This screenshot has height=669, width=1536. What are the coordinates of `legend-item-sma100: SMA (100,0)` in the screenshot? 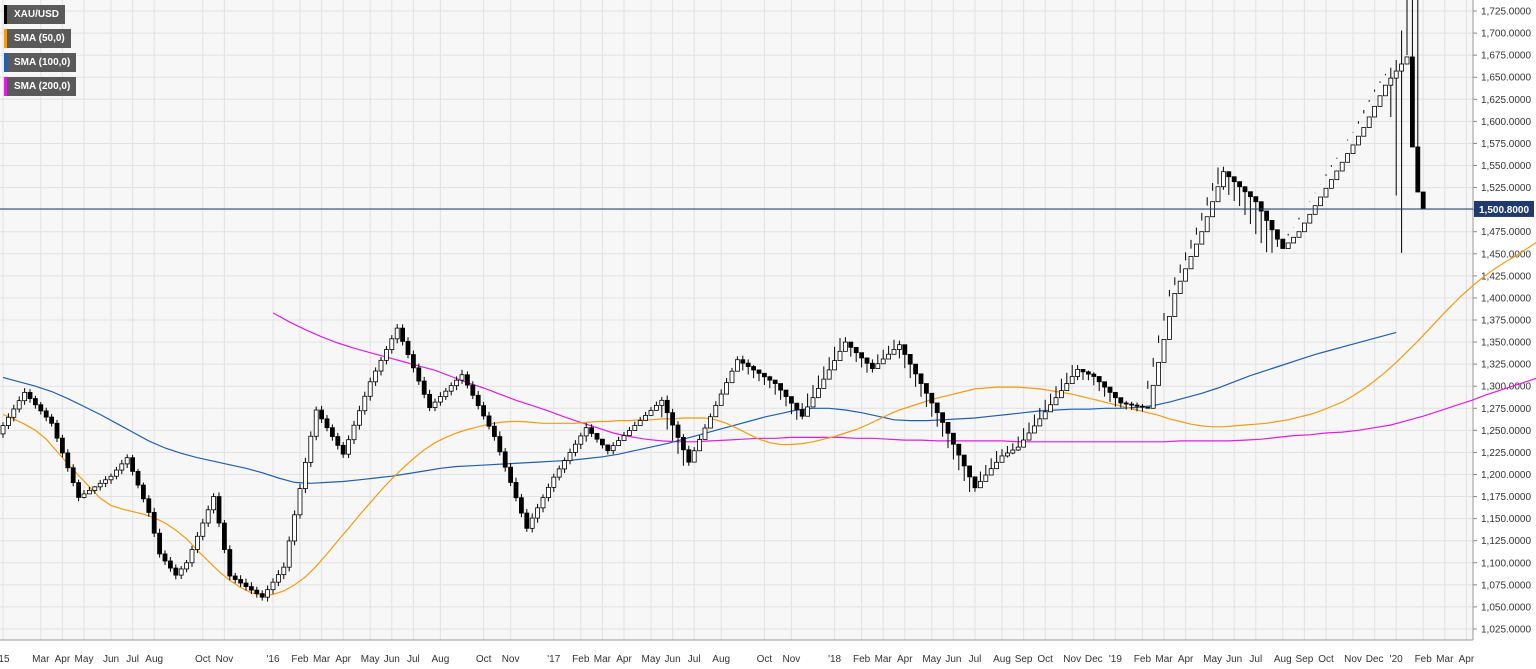 It's located at (40, 62).